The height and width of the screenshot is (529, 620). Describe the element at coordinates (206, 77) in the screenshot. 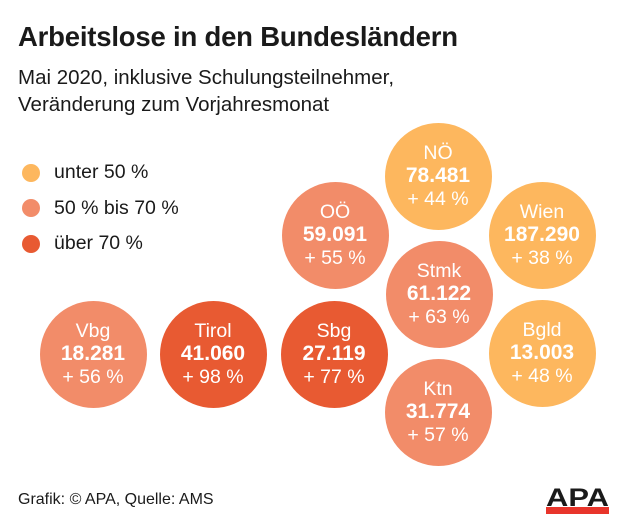

I see `subtitle-line-1: Mai 2020, inklusive Schulungsteilnehmer,` at that location.